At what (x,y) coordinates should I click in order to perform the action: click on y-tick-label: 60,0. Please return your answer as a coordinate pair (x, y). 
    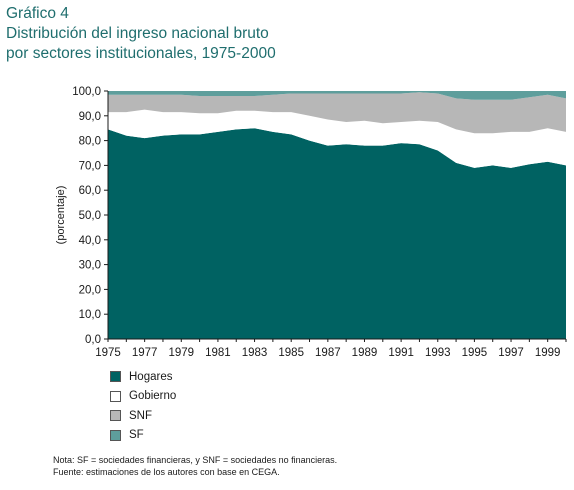
    Looking at the image, I should click on (90, 191).